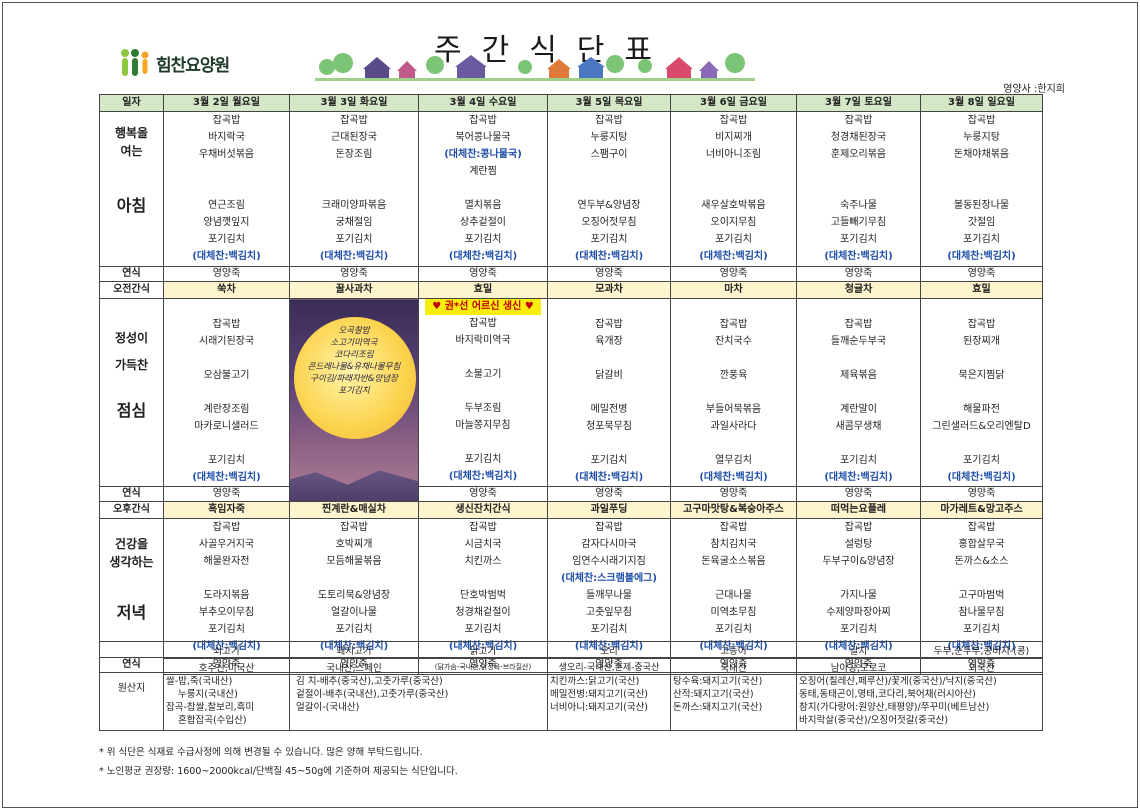  I want to click on menu-item: 스팸구이, so click(609, 154).